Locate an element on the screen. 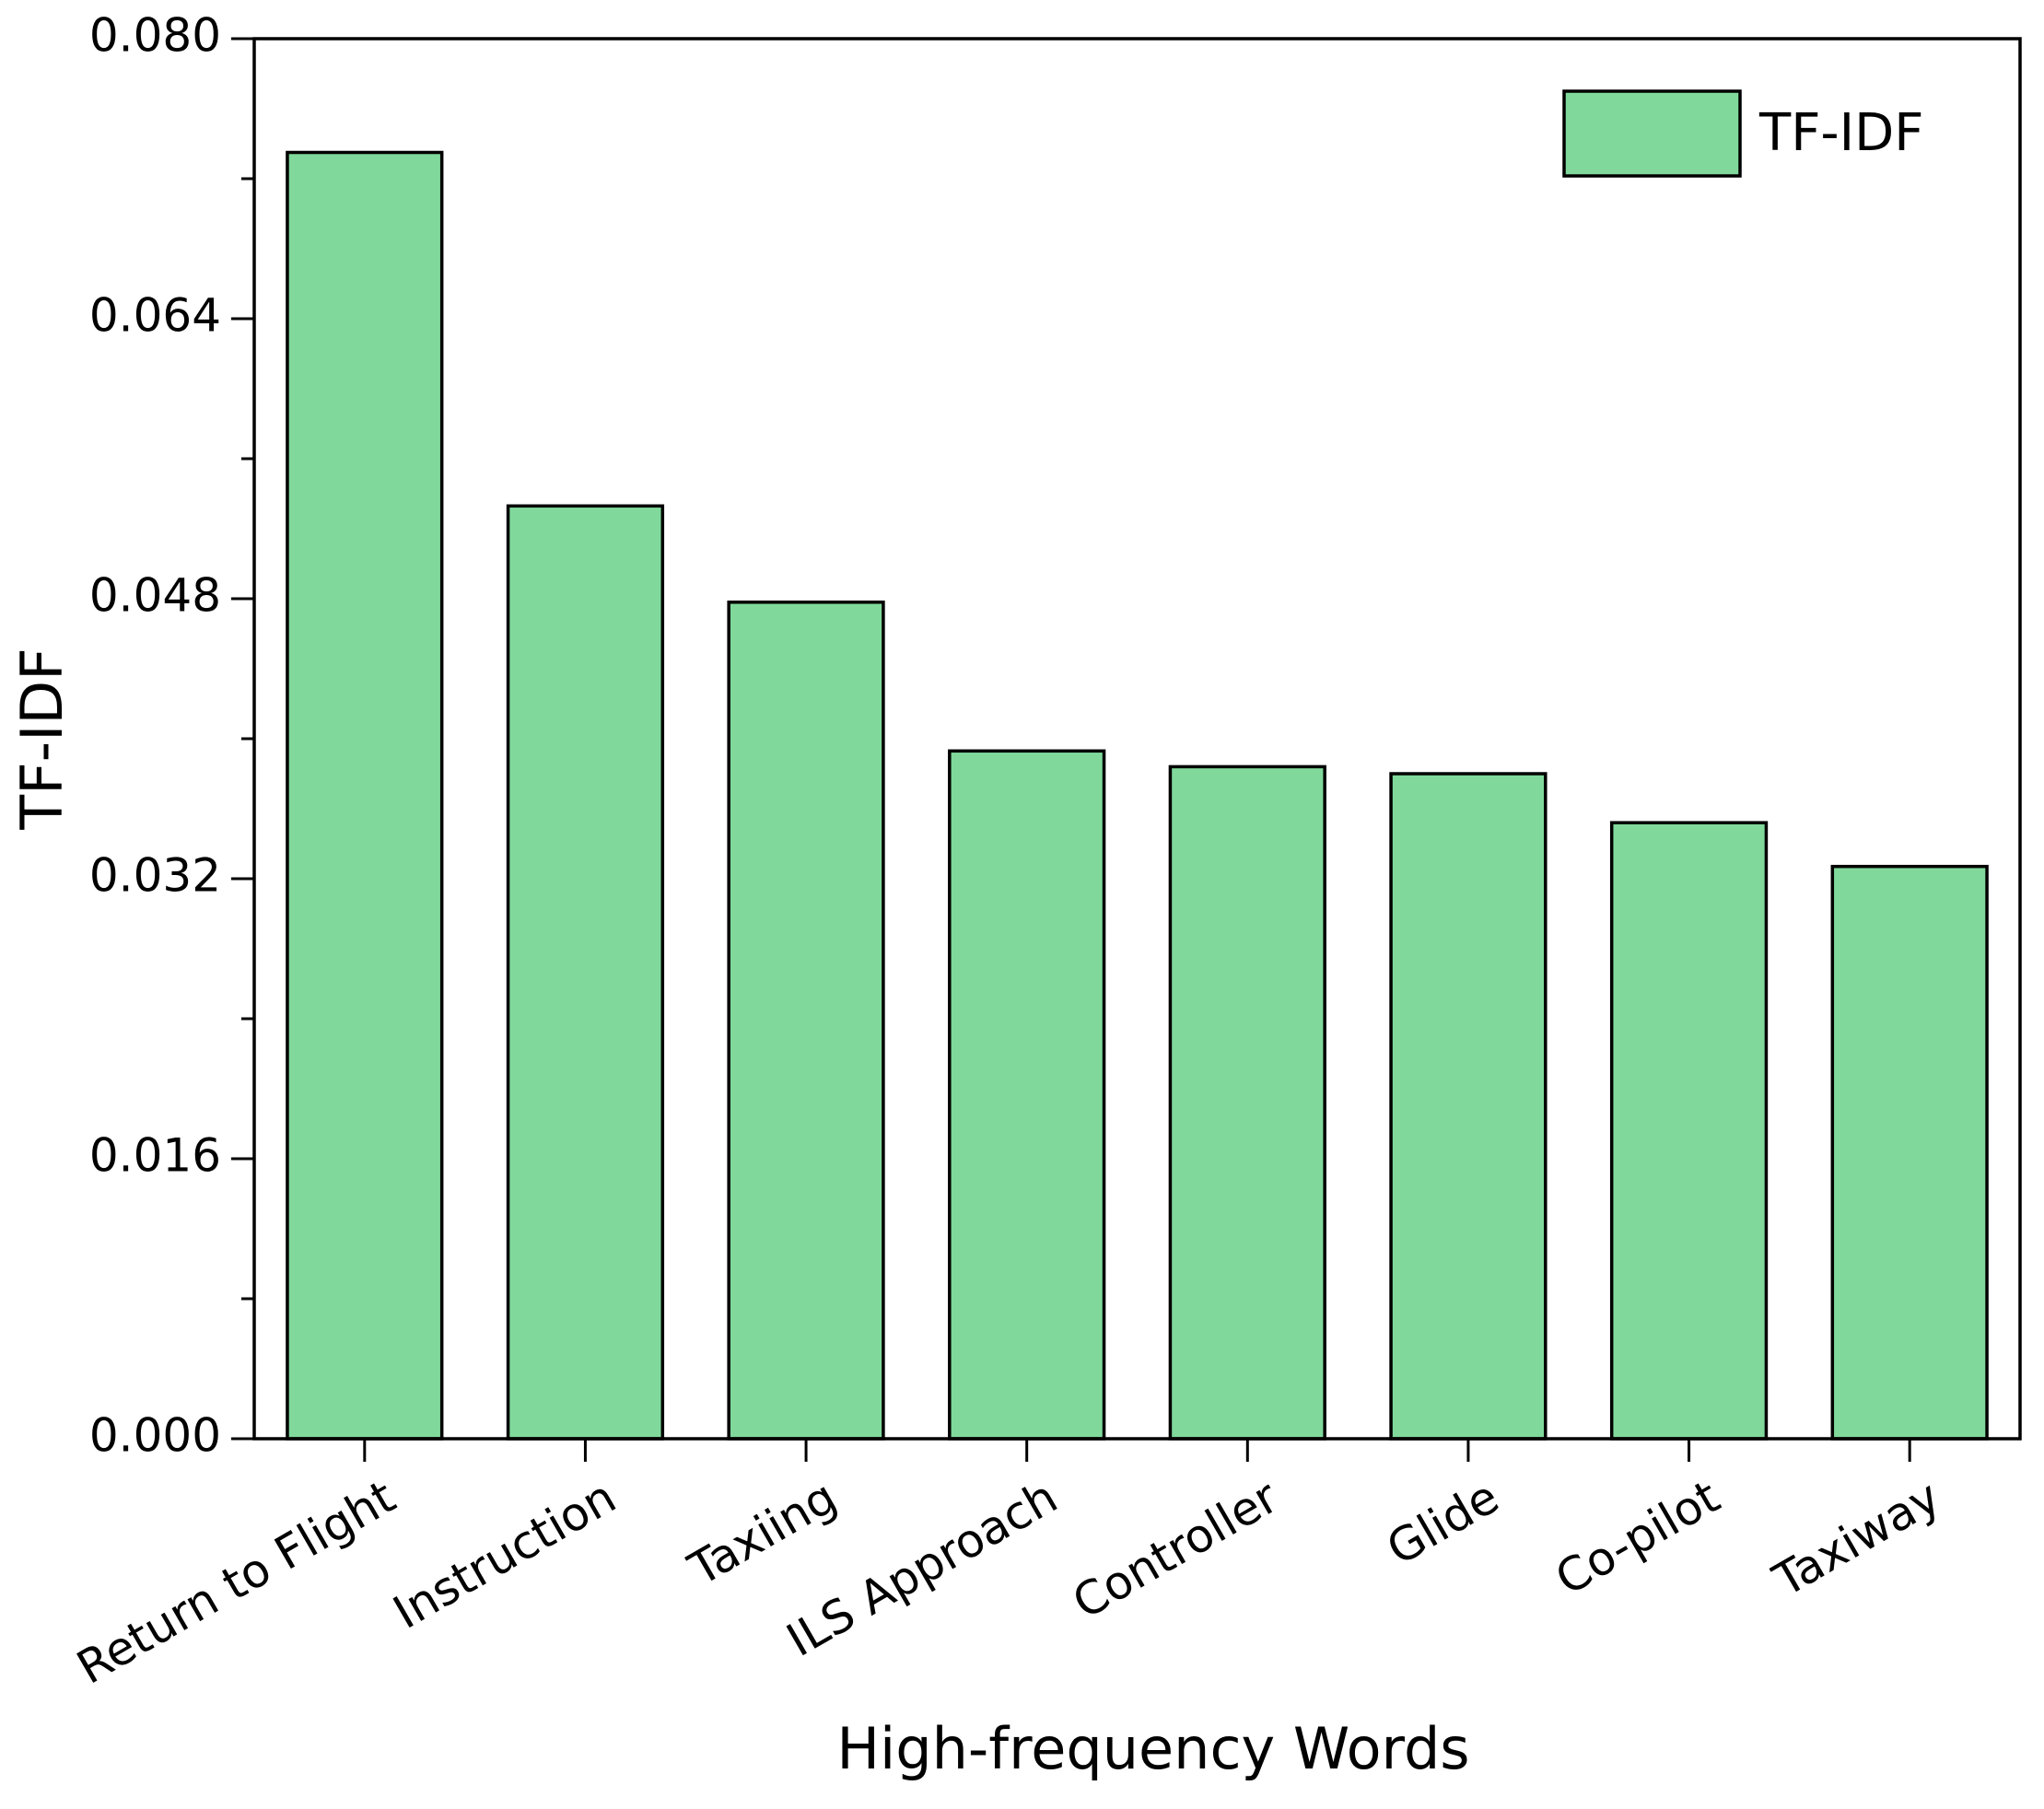 This screenshot has width=2044, height=1809. y-tick-label: 0.016 is located at coordinates (155, 1156).